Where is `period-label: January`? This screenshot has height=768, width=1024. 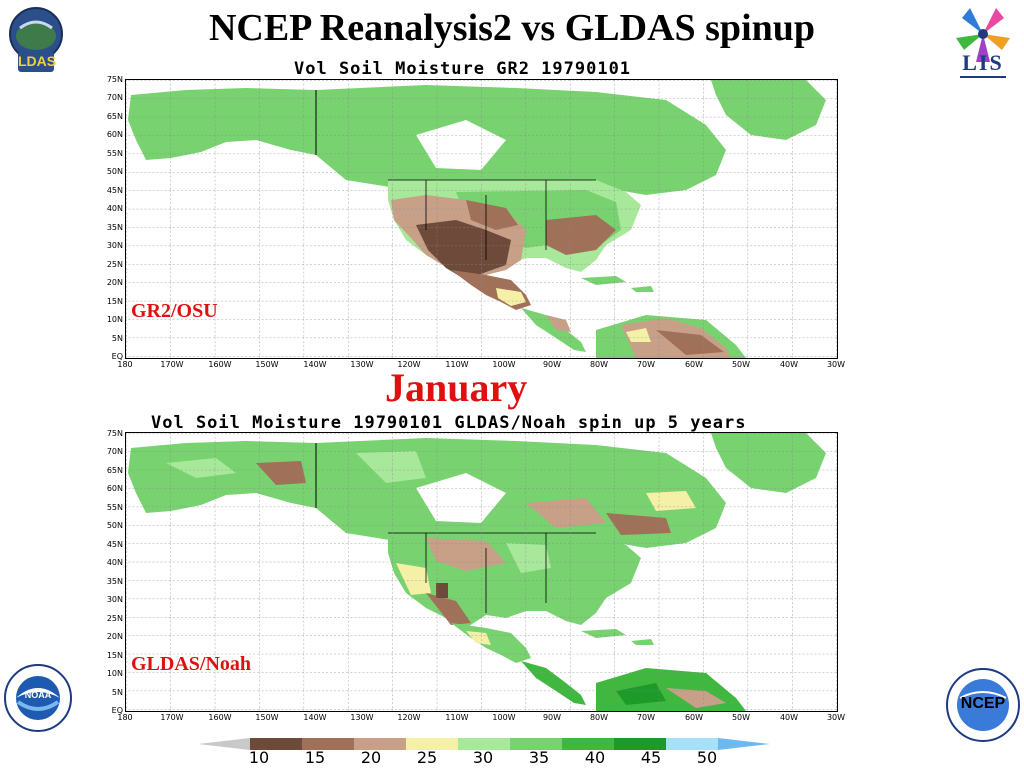 period-label: January is located at coordinates (456, 387).